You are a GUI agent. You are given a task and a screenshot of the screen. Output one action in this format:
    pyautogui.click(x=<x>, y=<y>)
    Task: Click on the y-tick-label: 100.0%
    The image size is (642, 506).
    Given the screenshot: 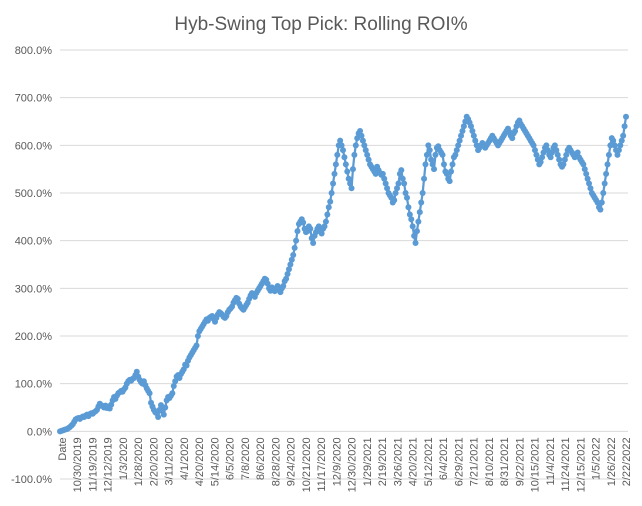 What is the action you would take?
    pyautogui.click(x=34, y=385)
    